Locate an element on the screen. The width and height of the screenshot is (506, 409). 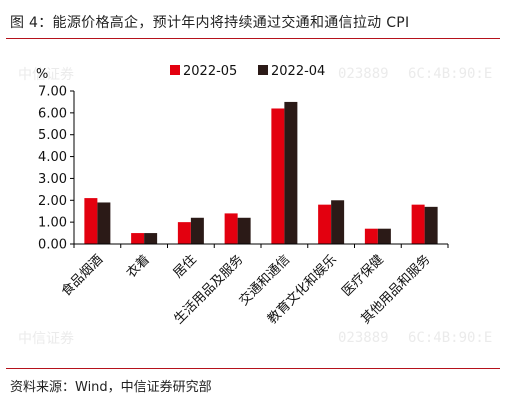
bar-2022-05-居住 is located at coordinates (184, 233).